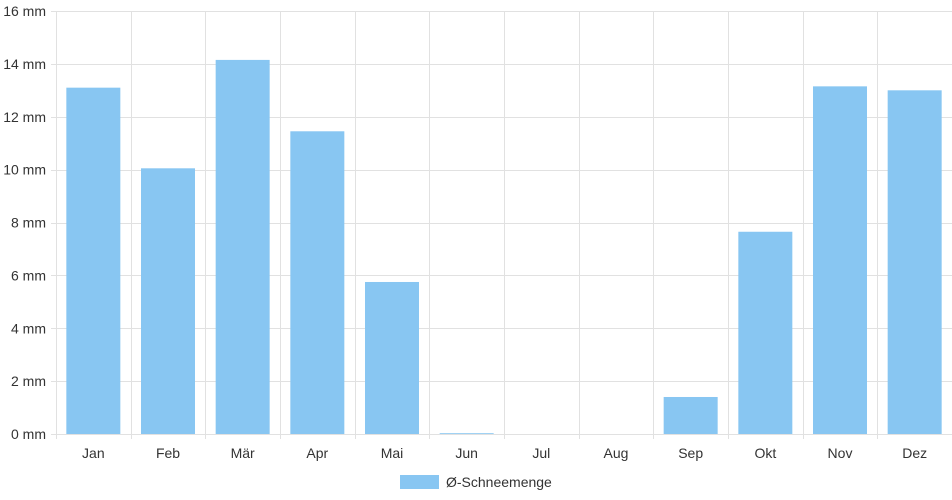  Describe the element at coordinates (28, 275) in the screenshot. I see `y-tick-label: 6 mm` at that location.